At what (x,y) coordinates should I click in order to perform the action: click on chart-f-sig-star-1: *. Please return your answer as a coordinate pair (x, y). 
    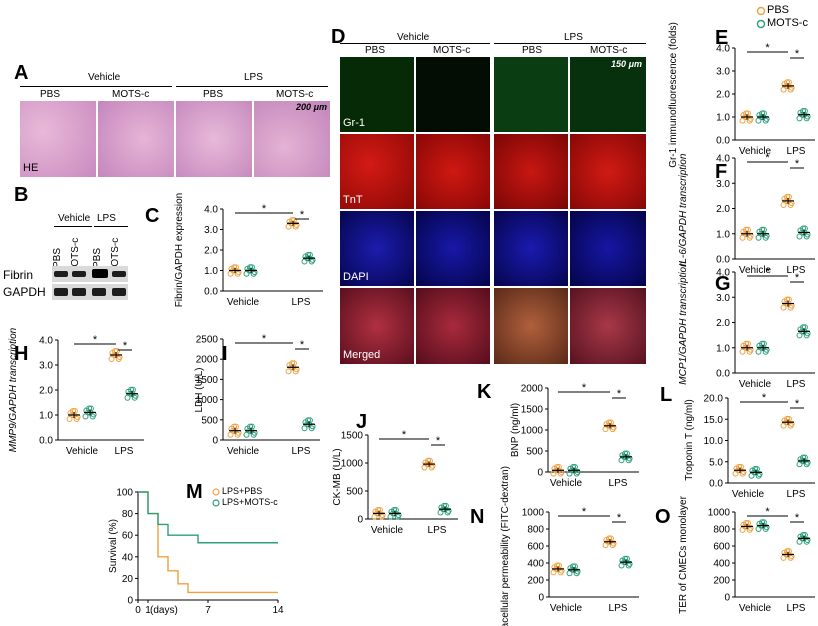
    Looking at the image, I should click on (767, 158).